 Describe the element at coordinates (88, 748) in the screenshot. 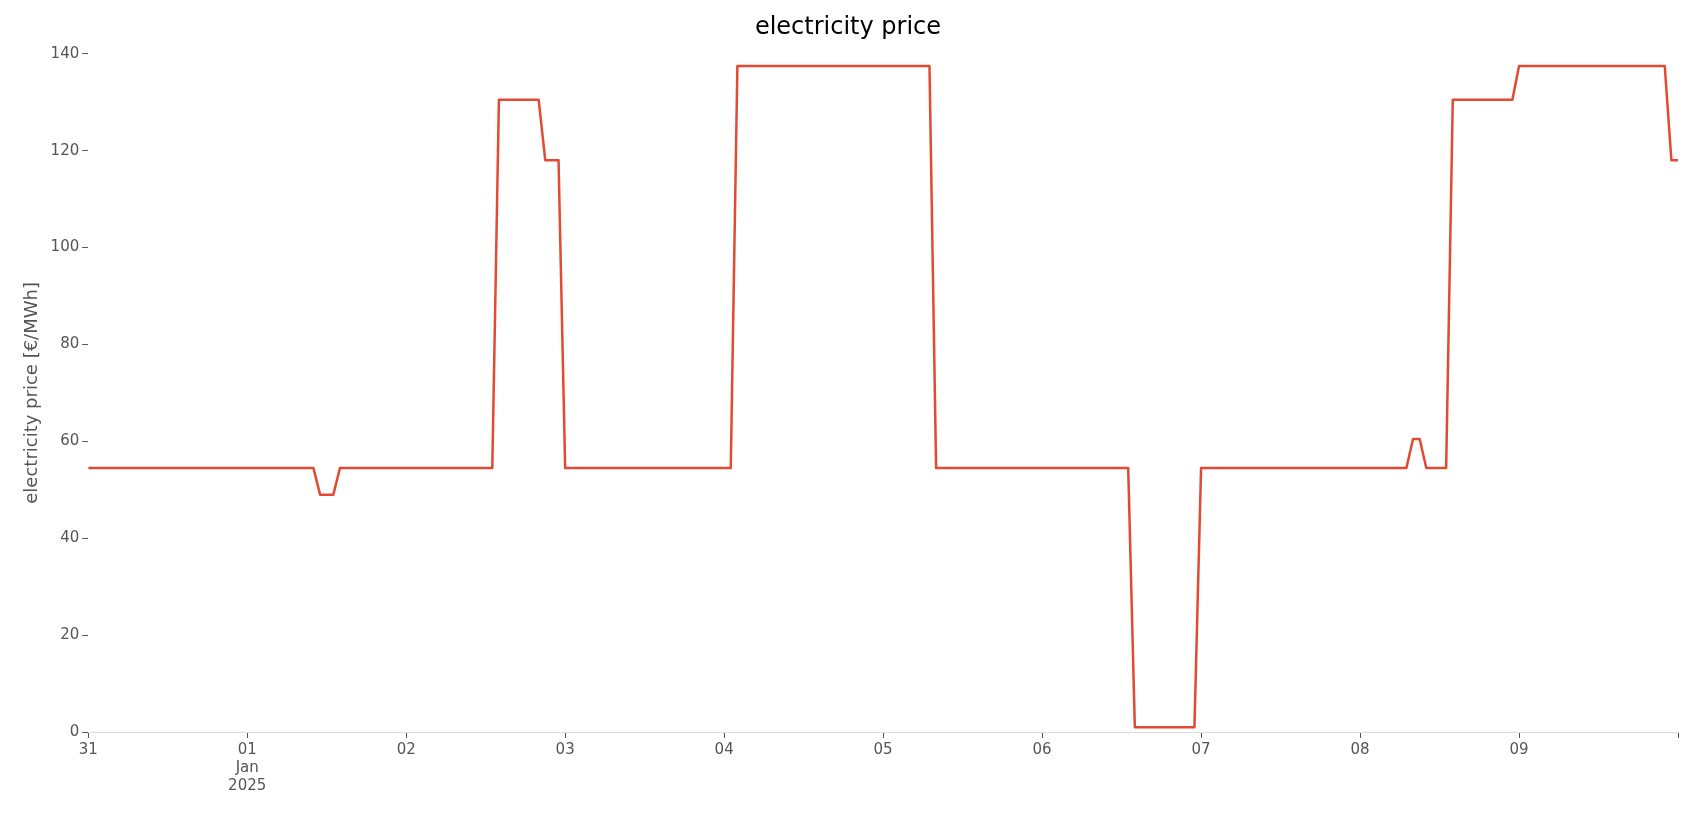

I see `x-tick-label: 31` at that location.